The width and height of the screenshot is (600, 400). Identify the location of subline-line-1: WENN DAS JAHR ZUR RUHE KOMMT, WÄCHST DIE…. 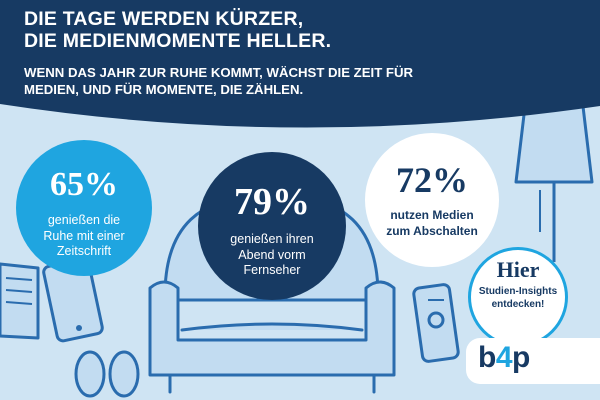
(219, 72).